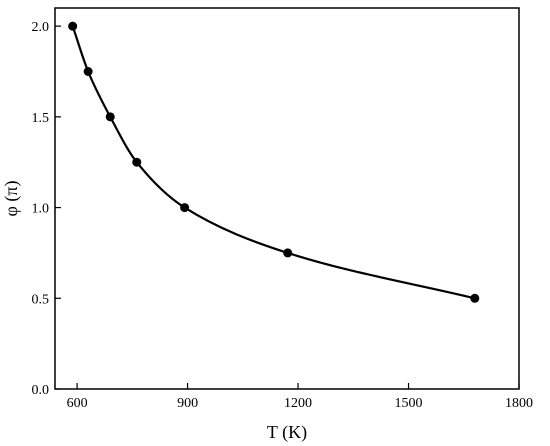  I want to click on x-tick-label: 900, so click(187, 403).